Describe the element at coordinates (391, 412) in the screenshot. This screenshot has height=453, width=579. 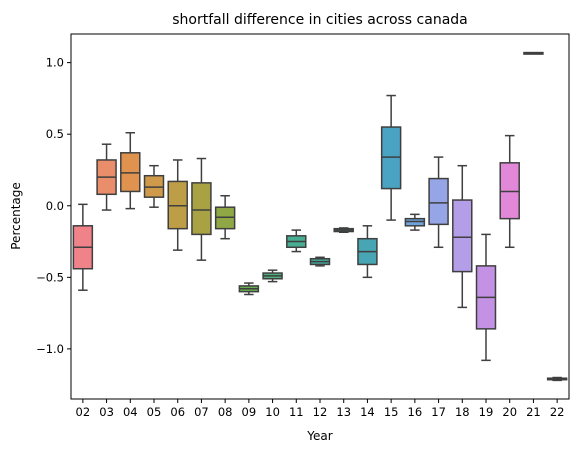
I see `x-tick-label-15: 15` at that location.